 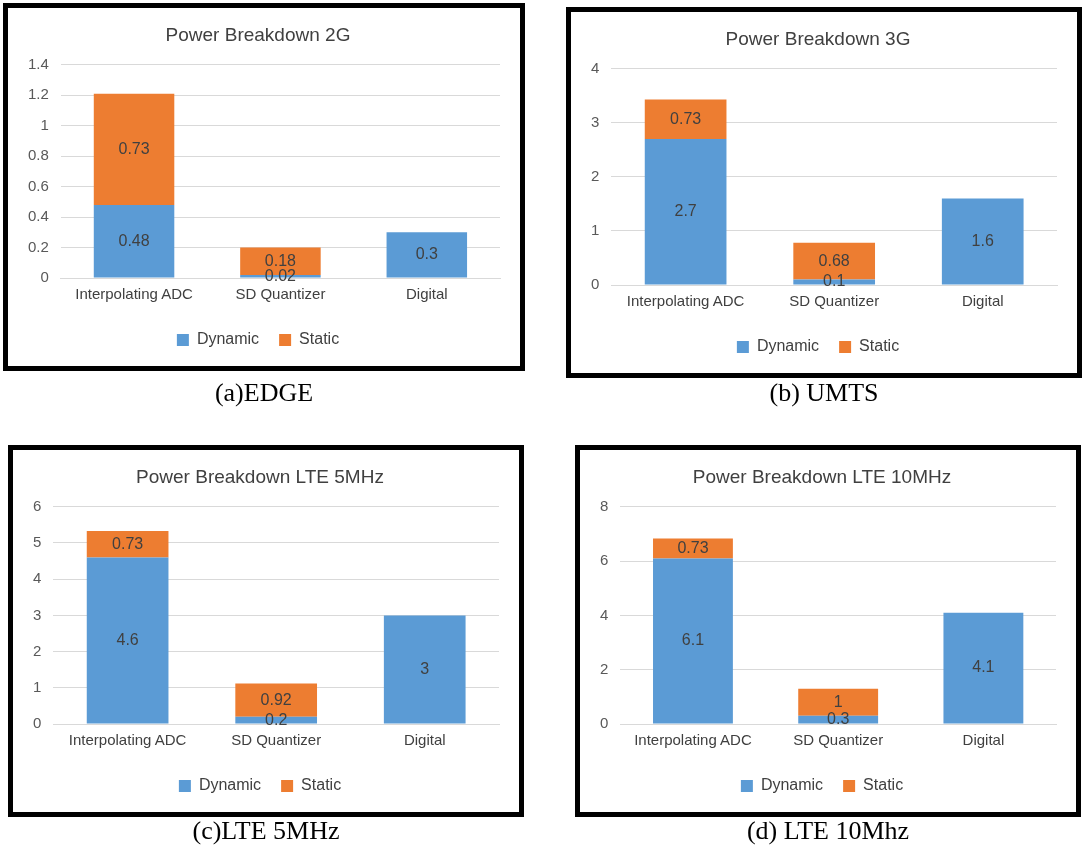 What do you see at coordinates (824, 393) in the screenshot?
I see `text: (b) UMTS` at bounding box center [824, 393].